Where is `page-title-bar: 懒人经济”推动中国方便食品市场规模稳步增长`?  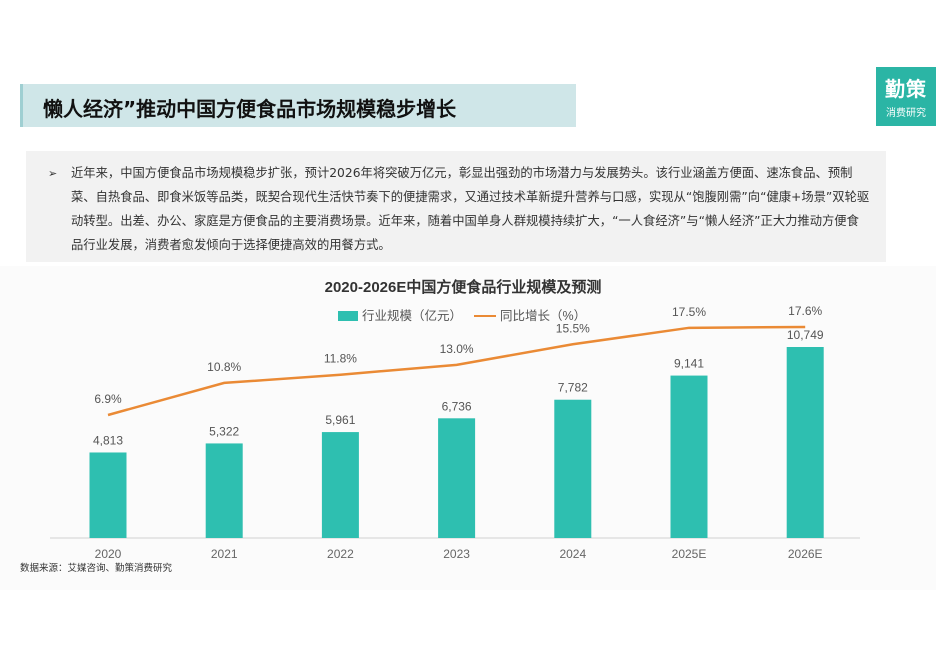 page-title-bar: 懒人经济”推动中国方便食品市场规模稳步增长 is located at coordinates (298, 105).